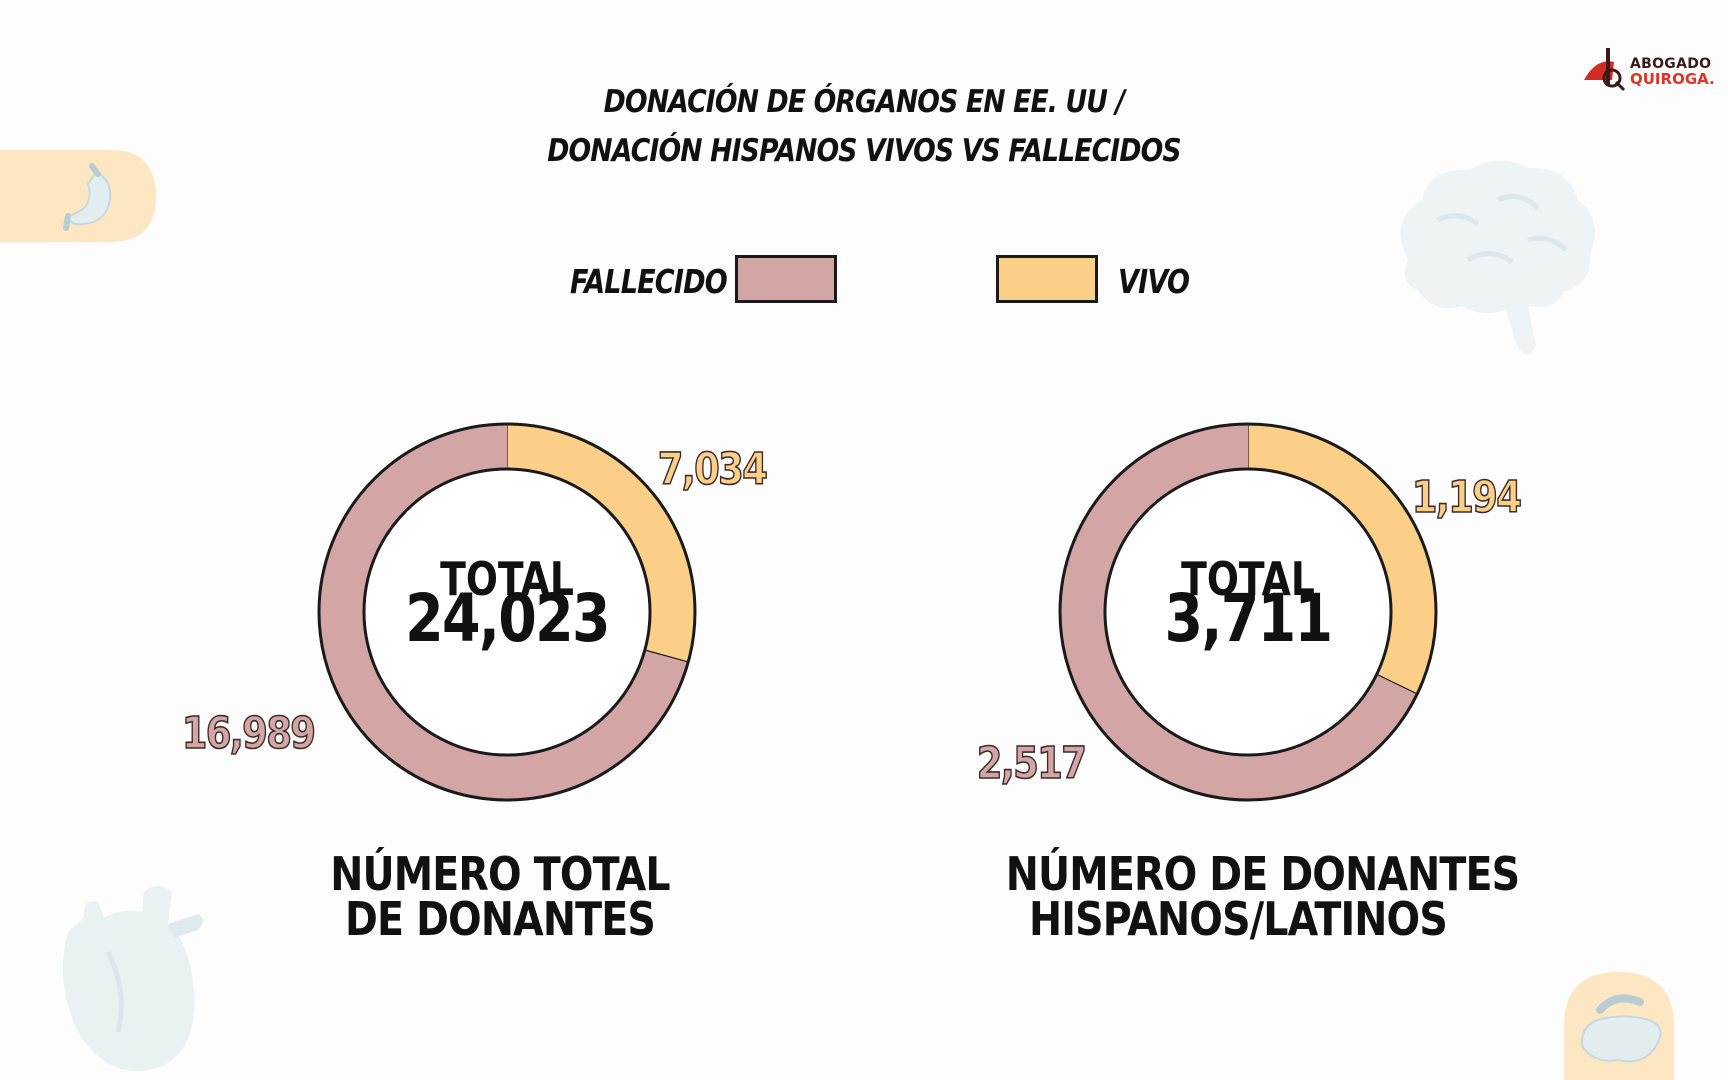 This screenshot has height=1080, width=1728. What do you see at coordinates (649, 281) in the screenshot?
I see `legend-label-fallecido: FALLECIDO` at bounding box center [649, 281].